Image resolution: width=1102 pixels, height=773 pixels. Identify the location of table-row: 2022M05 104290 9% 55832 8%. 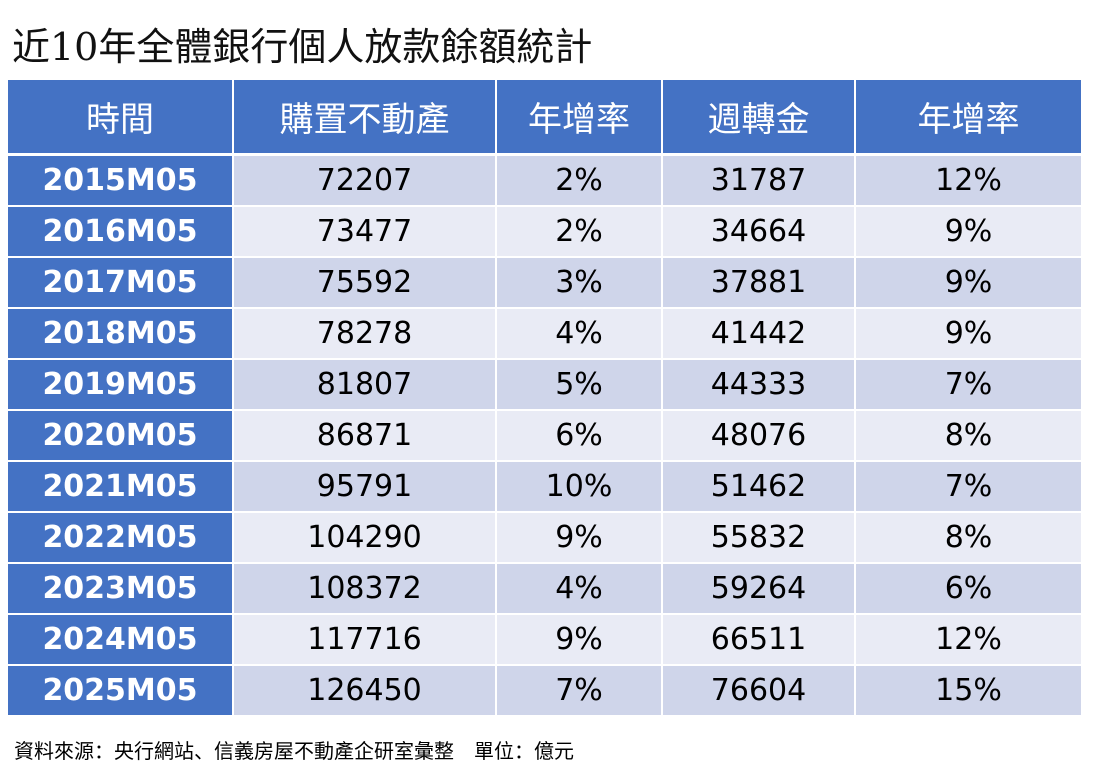
(544, 538).